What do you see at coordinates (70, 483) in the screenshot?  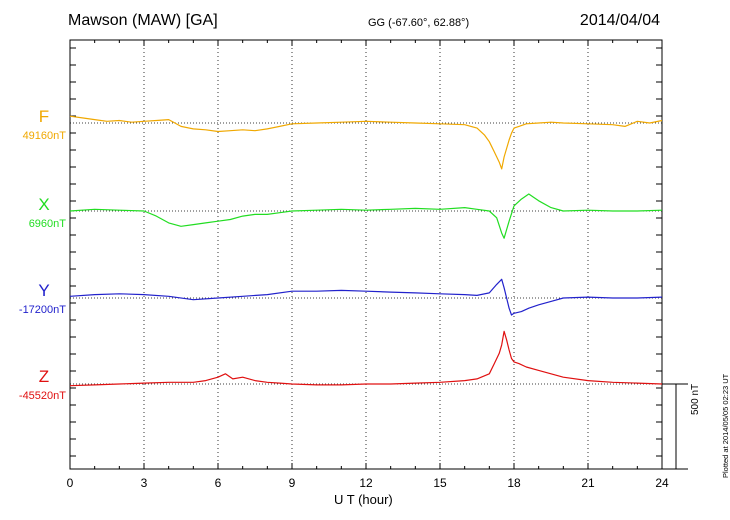 I see `x-tick-label: 0` at bounding box center [70, 483].